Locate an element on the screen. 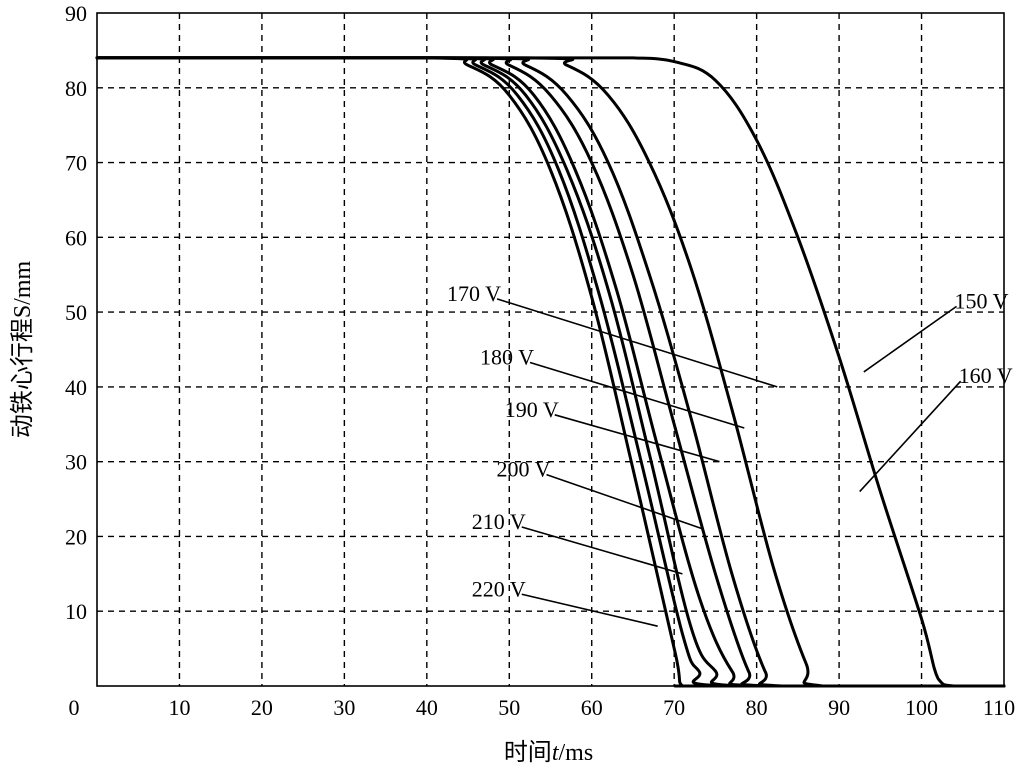 The width and height of the screenshot is (1027, 769). y-tick-label: 50 is located at coordinates (76, 312).